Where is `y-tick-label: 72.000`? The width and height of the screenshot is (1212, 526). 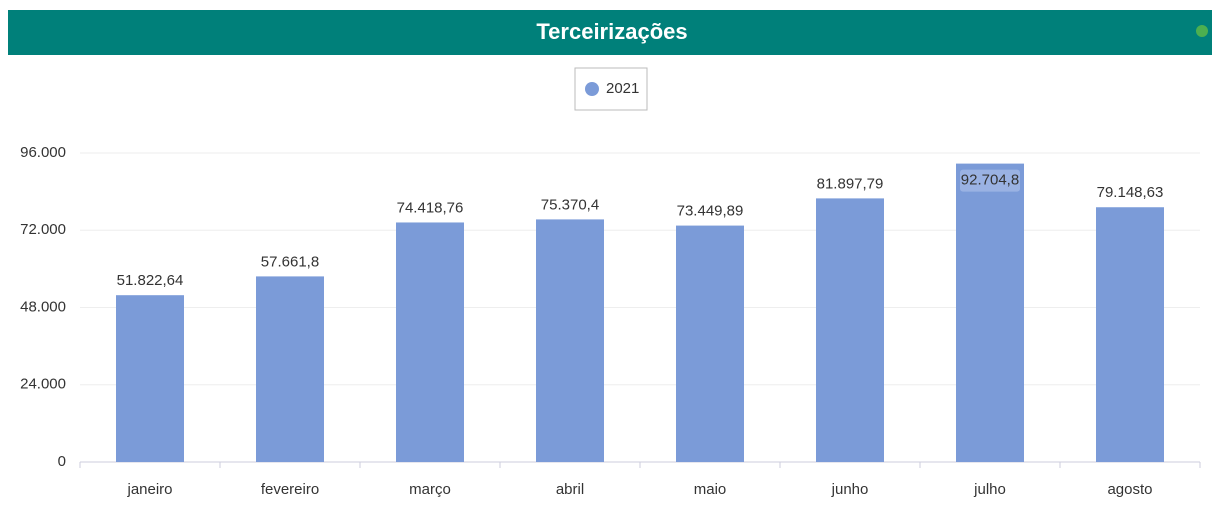 y-tick-label: 72.000 is located at coordinates (43, 229).